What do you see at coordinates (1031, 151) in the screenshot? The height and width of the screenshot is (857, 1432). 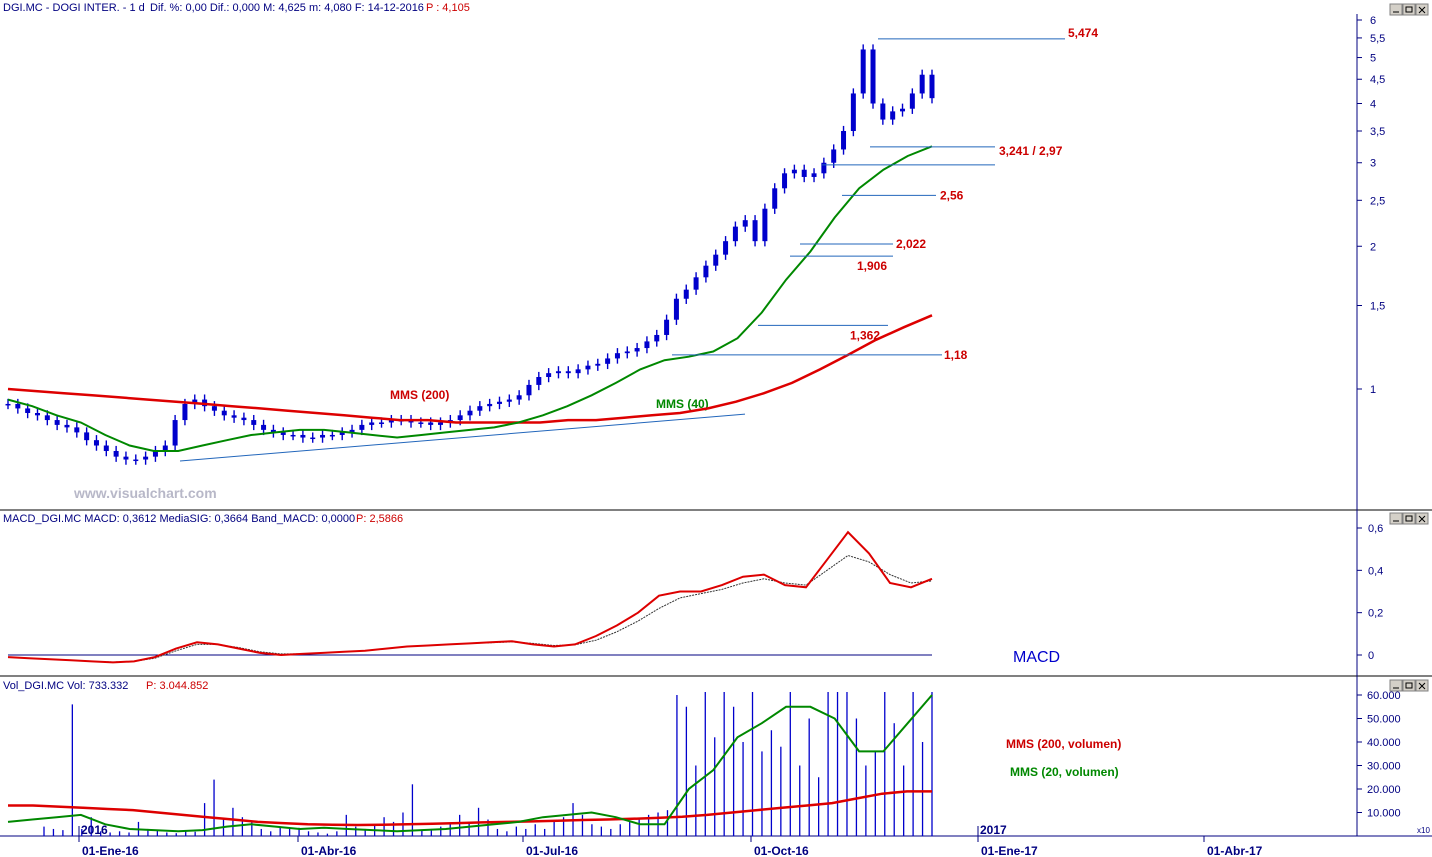 I see `level-label: 3,241 / 2,97` at bounding box center [1031, 151].